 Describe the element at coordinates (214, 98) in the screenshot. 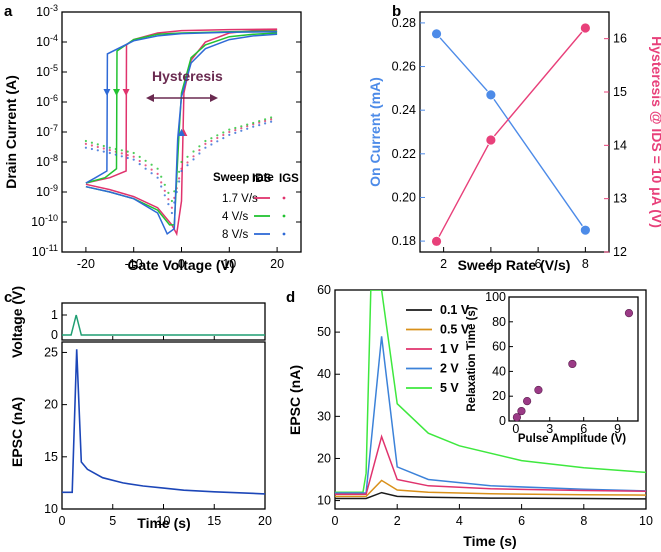

I see `hysteresis-arrowhead-right` at that location.